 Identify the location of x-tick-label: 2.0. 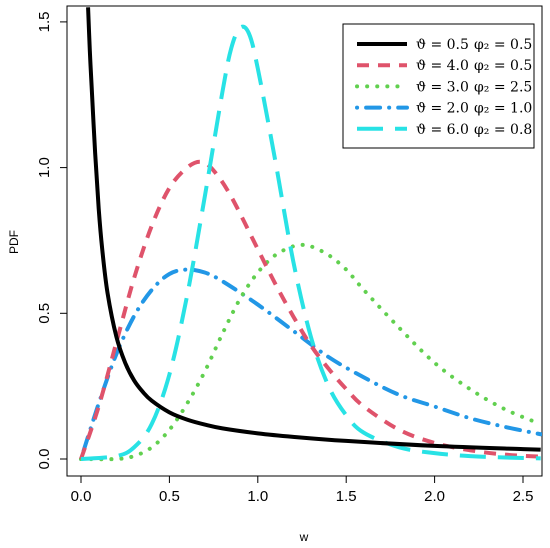
(434, 496).